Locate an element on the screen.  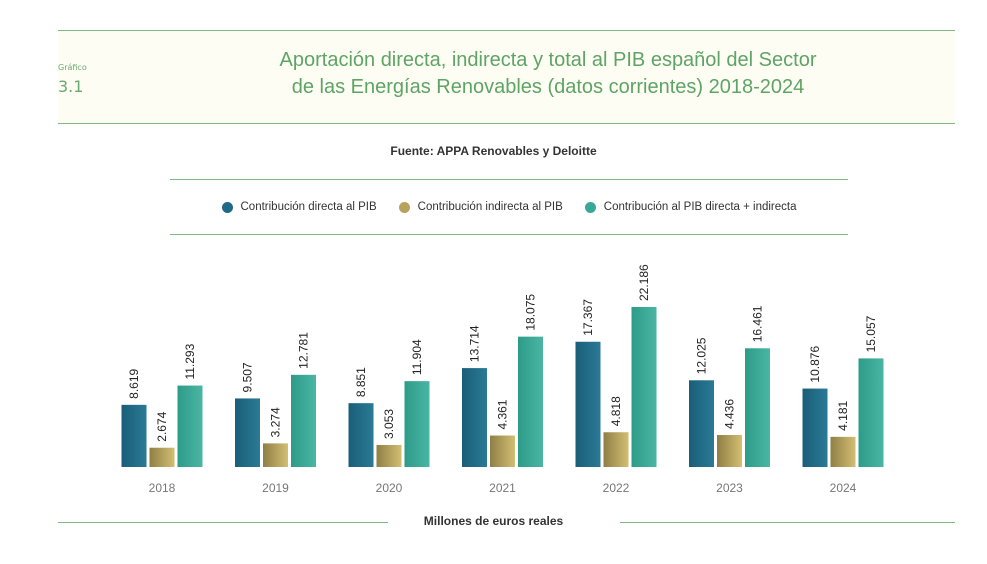
data-label: 22.186 is located at coordinates (644, 282).